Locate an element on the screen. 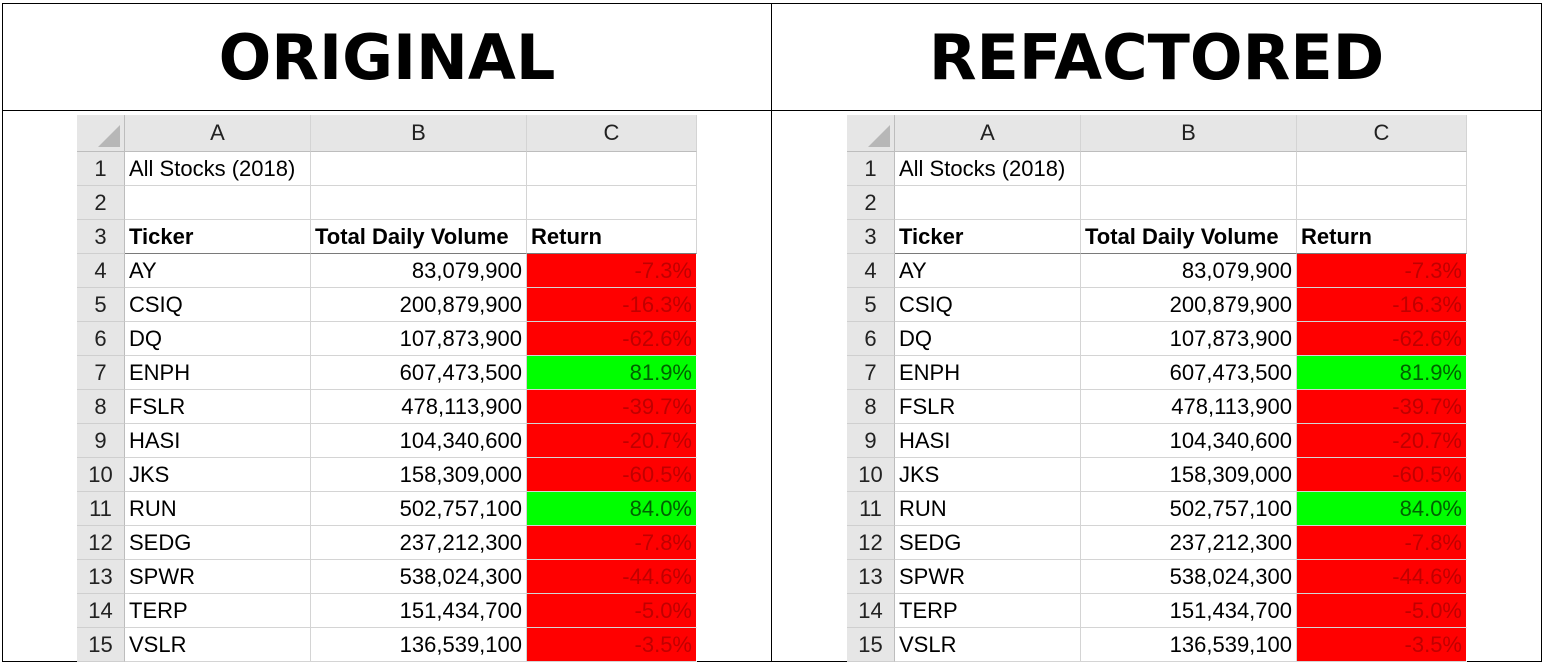 The image size is (1544, 666). return-cell: -44.6% is located at coordinates (612, 577).